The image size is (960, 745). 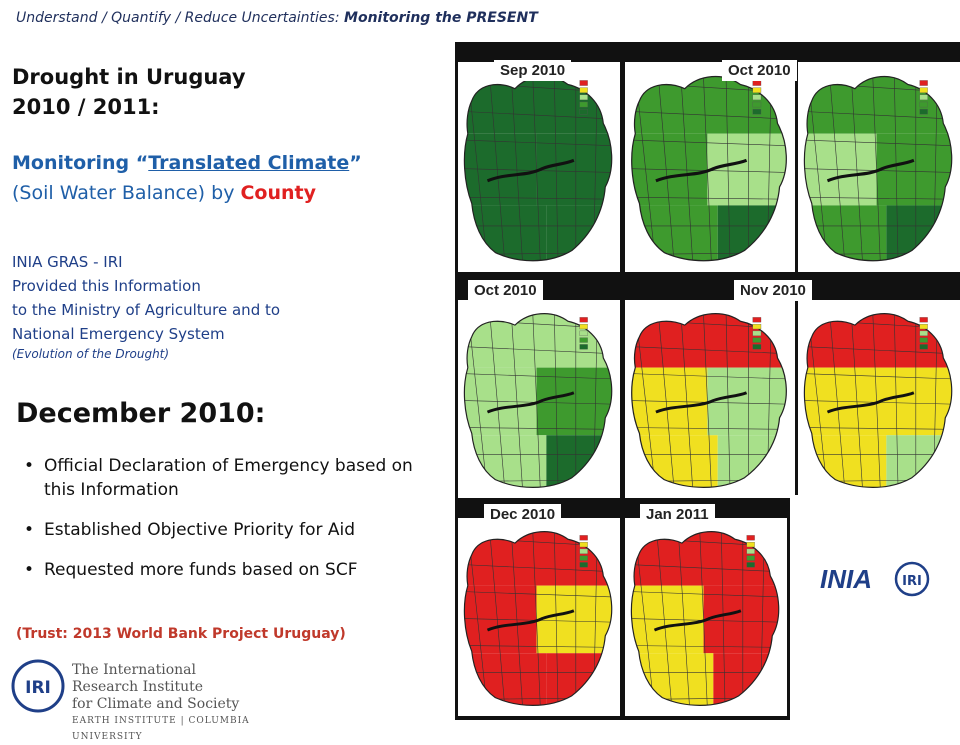 What do you see at coordinates (161, 729) in the screenshot?
I see `logo-line-3: EARTH INSTITUTE | COLUMBIA UNIVERSITY` at bounding box center [161, 729].